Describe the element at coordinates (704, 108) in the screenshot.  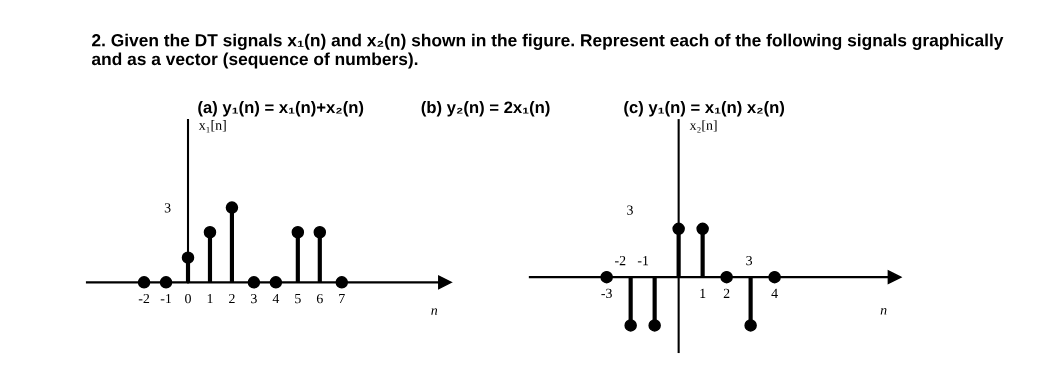
I see `text: (c) y₁(n) = x₁(n) x₂(n)` at that location.